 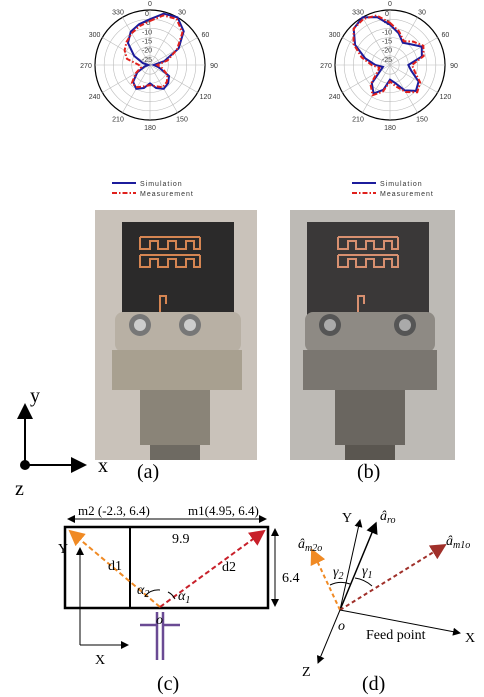 What do you see at coordinates (385, 591) in the screenshot?
I see `diagram-d` at bounding box center [385, 591].